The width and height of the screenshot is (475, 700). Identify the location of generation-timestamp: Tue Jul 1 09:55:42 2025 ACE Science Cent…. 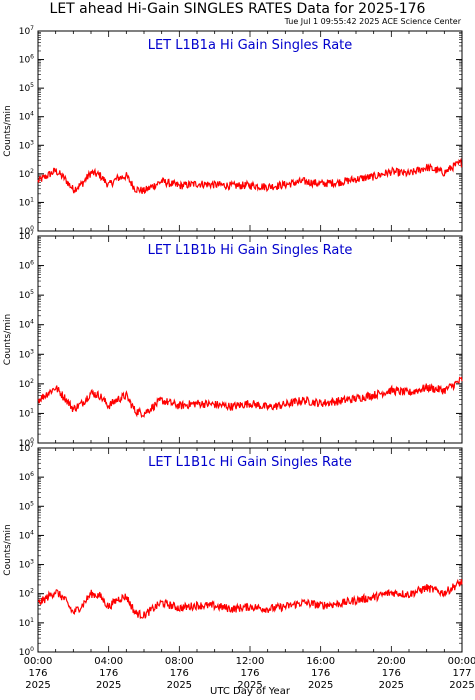
(372, 21).